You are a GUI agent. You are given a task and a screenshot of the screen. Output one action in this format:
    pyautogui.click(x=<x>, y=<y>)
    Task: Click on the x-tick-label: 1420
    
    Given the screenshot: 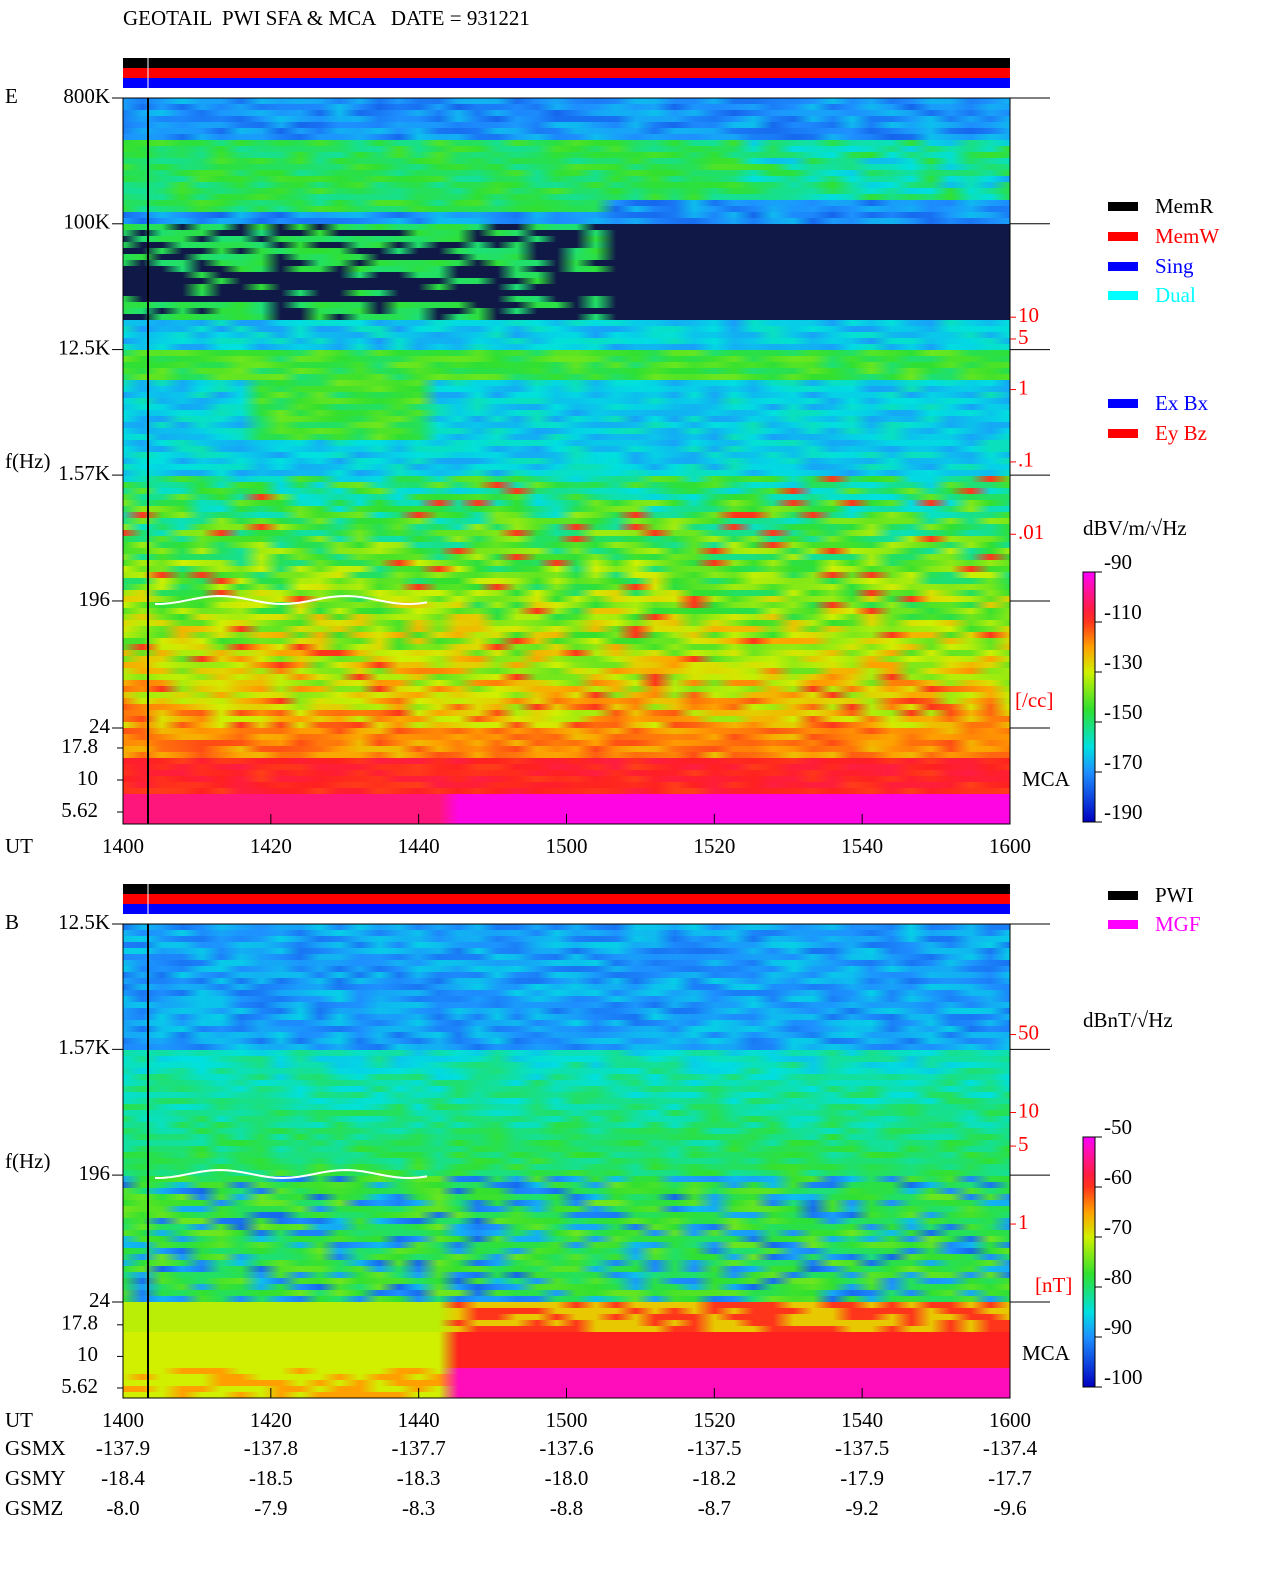 What is the action you would take?
    pyautogui.click(x=271, y=1420)
    